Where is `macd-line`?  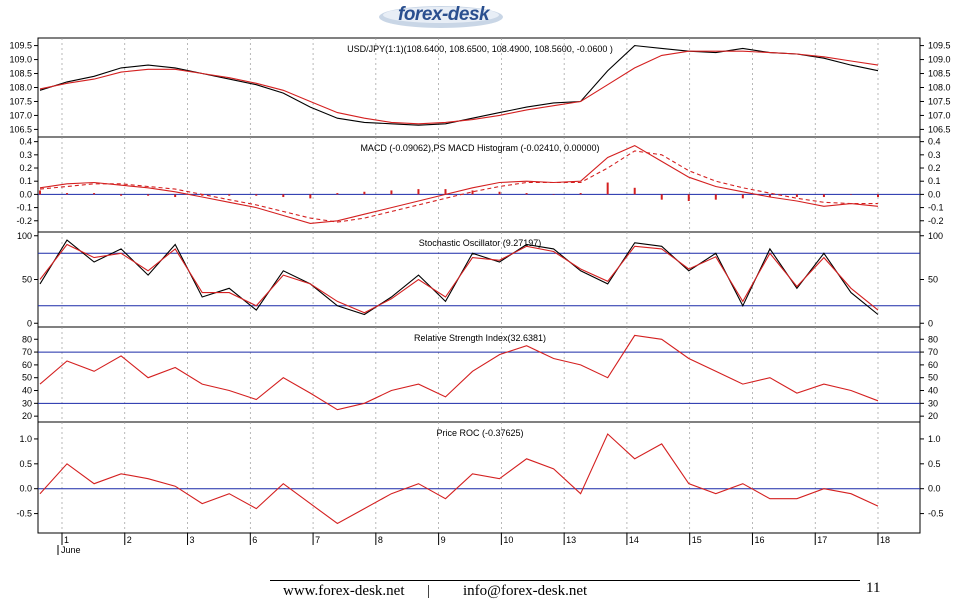
macd-line is located at coordinates (459, 184).